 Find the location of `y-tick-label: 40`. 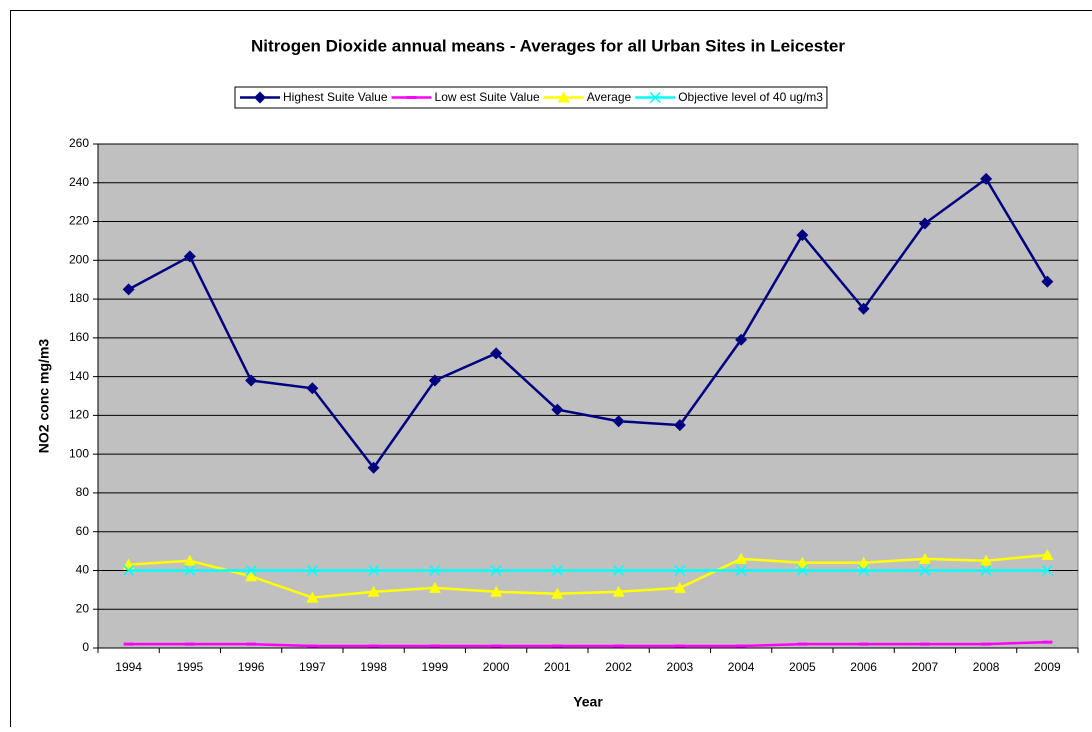

y-tick-label: 40 is located at coordinates (83, 570).